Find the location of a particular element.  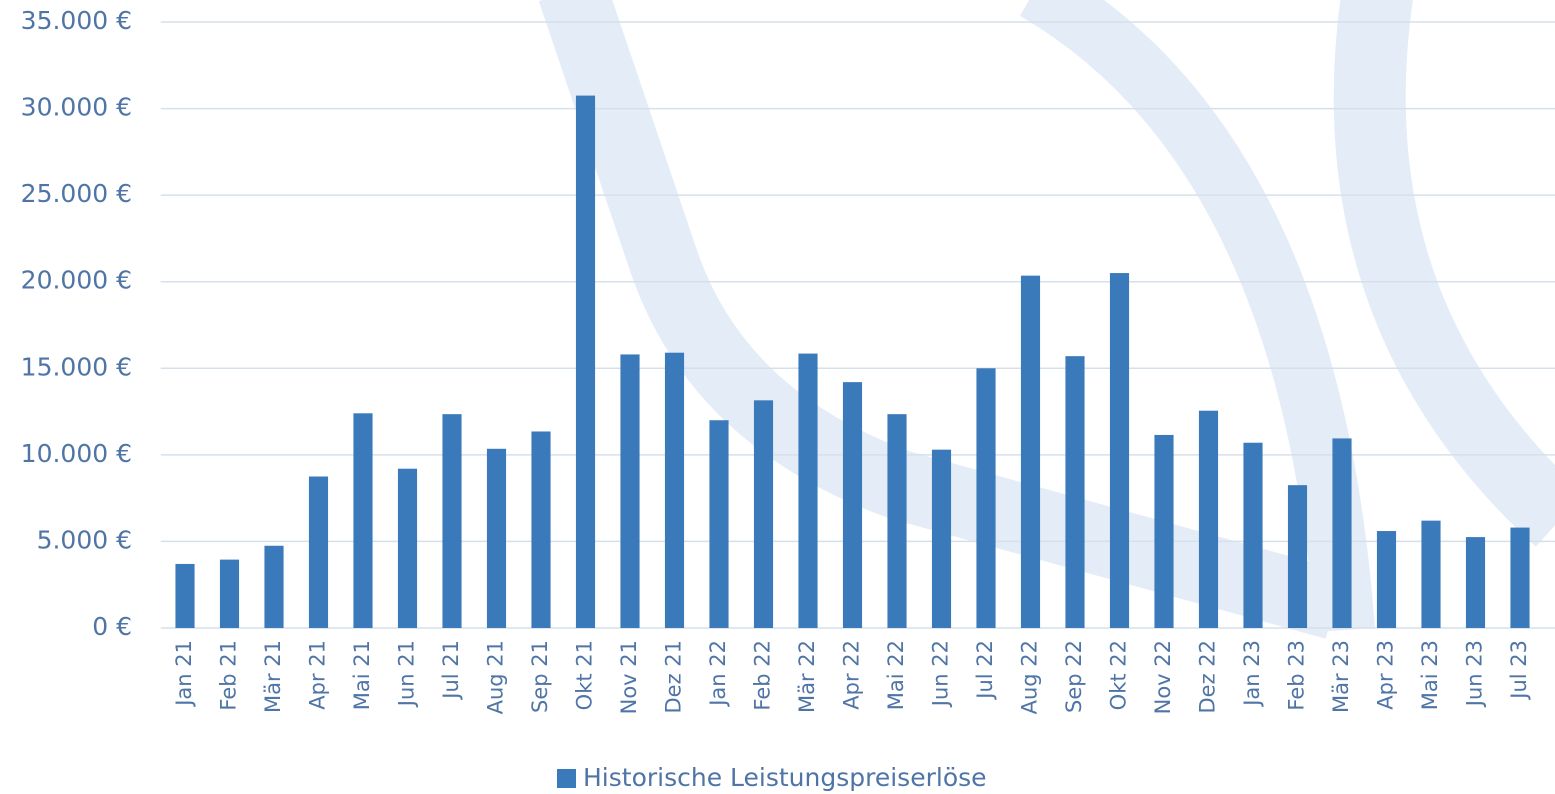

y-tick-label: 15.000 € is located at coordinates (76, 366).